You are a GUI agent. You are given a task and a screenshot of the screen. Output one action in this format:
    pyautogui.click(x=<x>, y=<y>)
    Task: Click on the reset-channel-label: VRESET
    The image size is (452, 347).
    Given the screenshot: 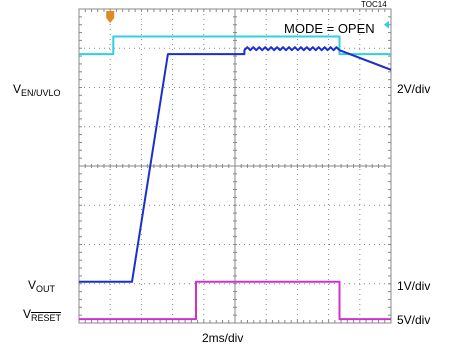 What is the action you would take?
    pyautogui.click(x=42, y=315)
    